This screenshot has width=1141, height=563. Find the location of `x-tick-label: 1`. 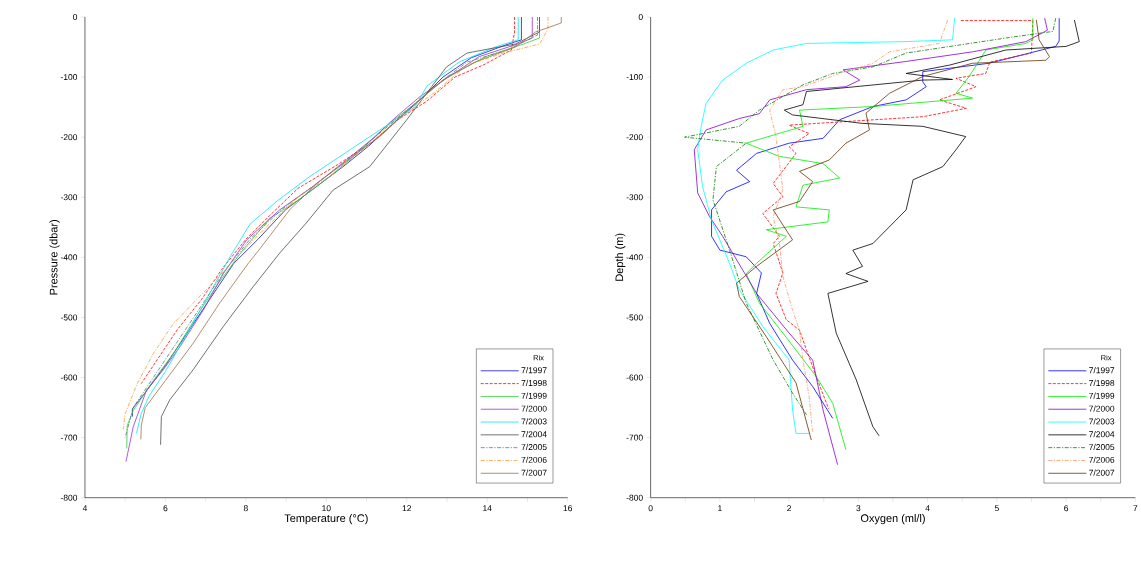

x-tick-label: 1 is located at coordinates (720, 508).